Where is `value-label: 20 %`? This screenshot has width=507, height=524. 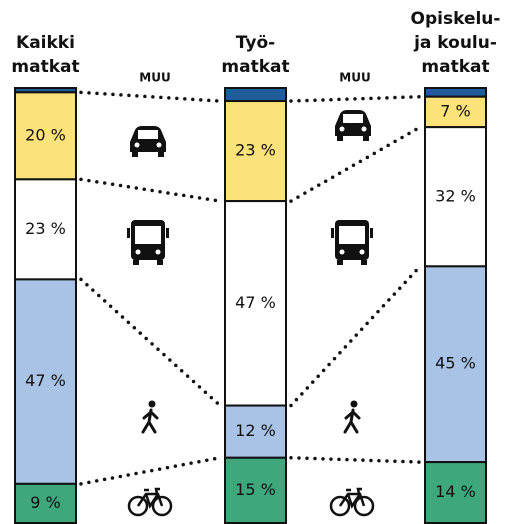
value-label: 20 % is located at coordinates (45, 134).